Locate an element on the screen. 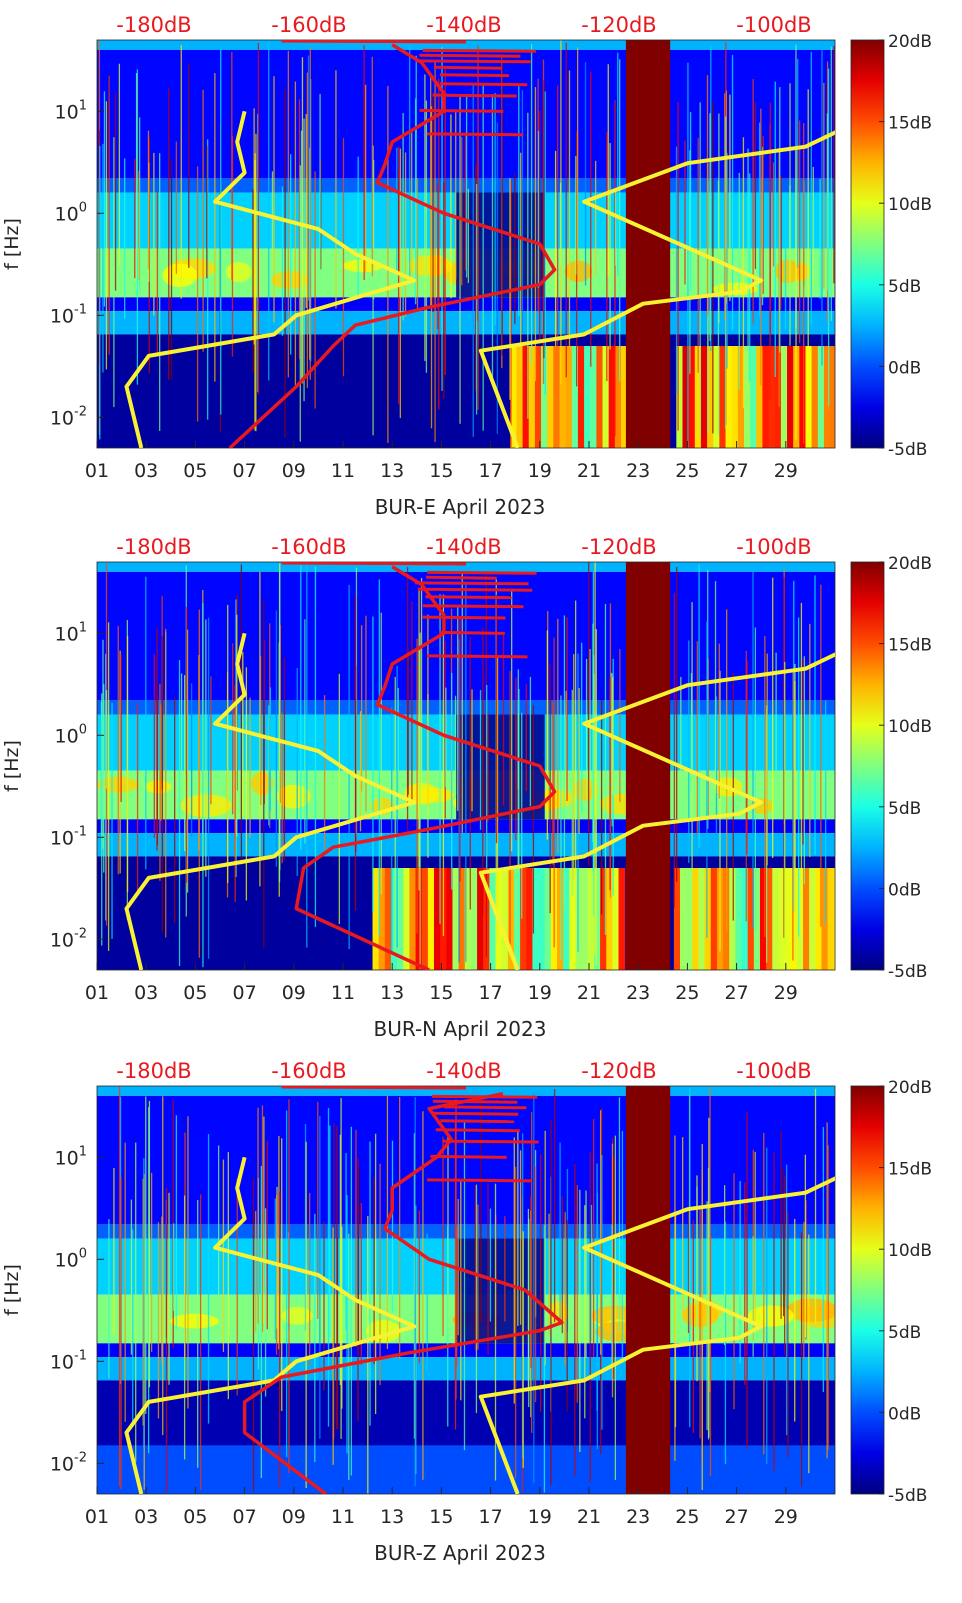  db-scale-label: -140dB is located at coordinates (463, 547).